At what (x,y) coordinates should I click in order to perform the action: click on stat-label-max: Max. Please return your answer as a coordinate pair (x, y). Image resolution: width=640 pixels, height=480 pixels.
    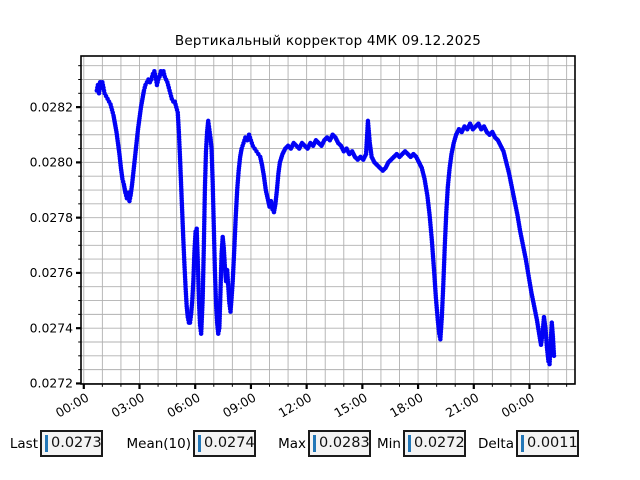
    Looking at the image, I should click on (292, 444).